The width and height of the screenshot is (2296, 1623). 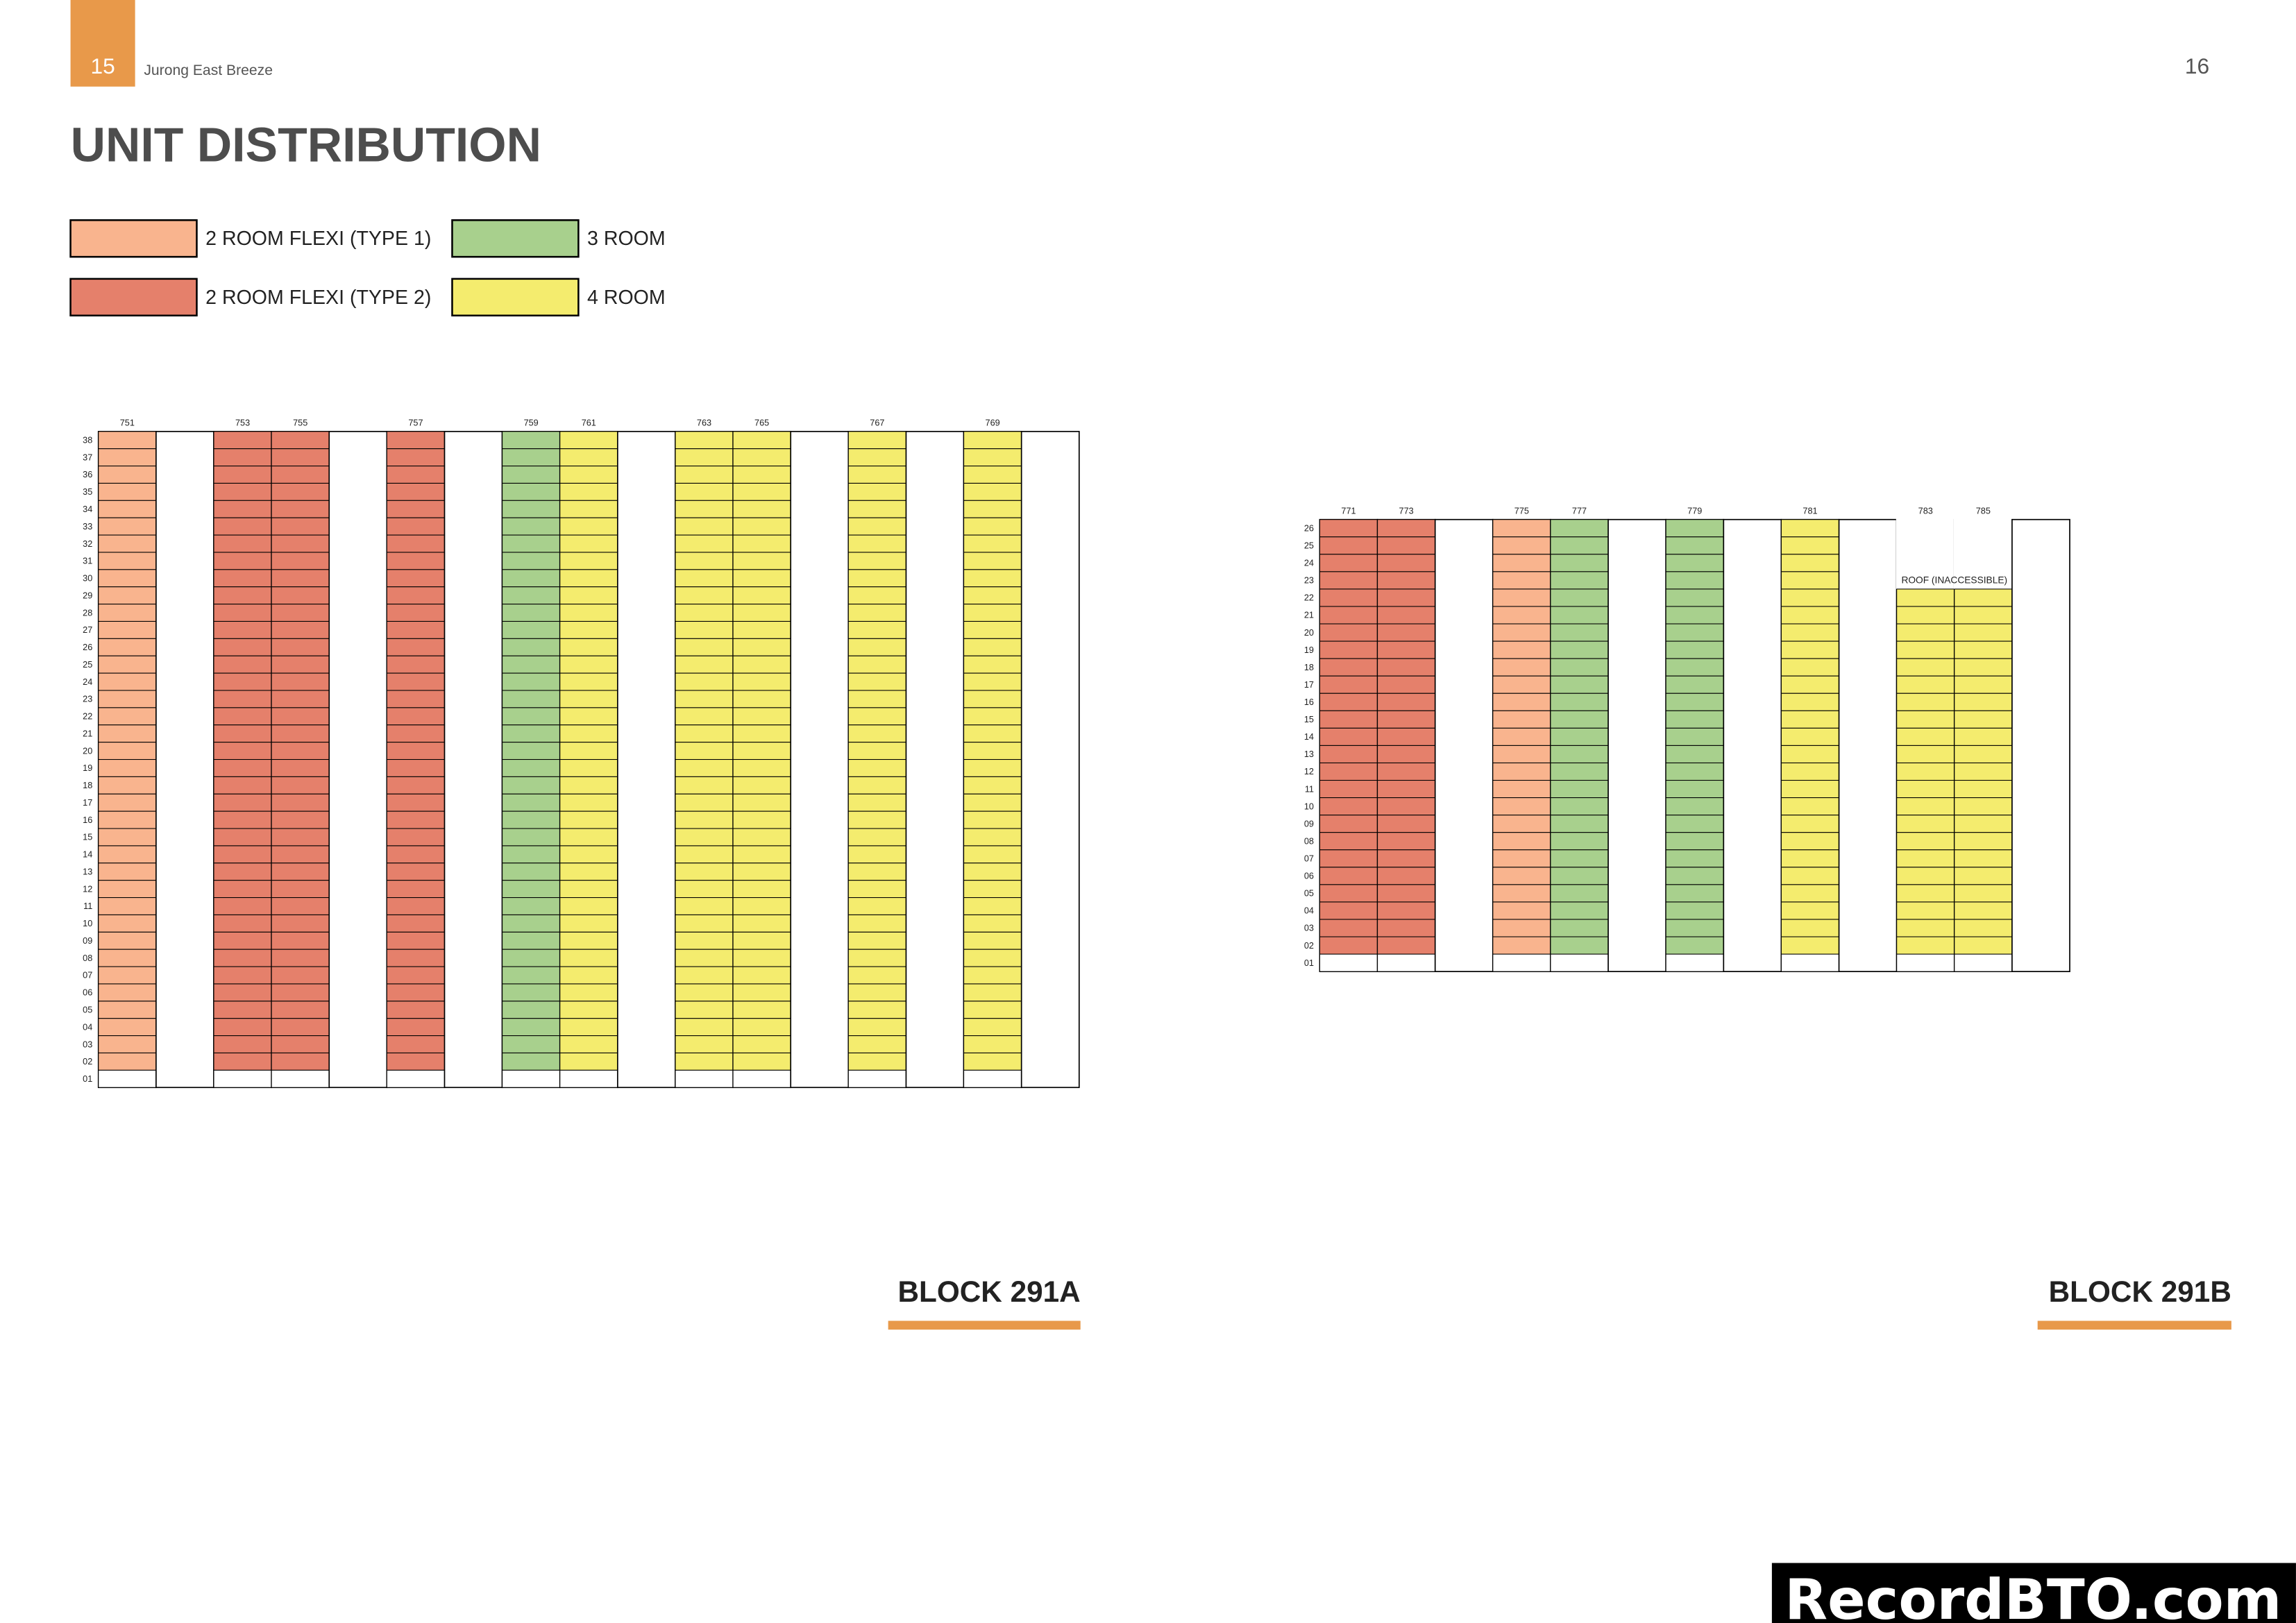 What do you see at coordinates (2033, 1593) in the screenshot?
I see `watermark-bg` at bounding box center [2033, 1593].